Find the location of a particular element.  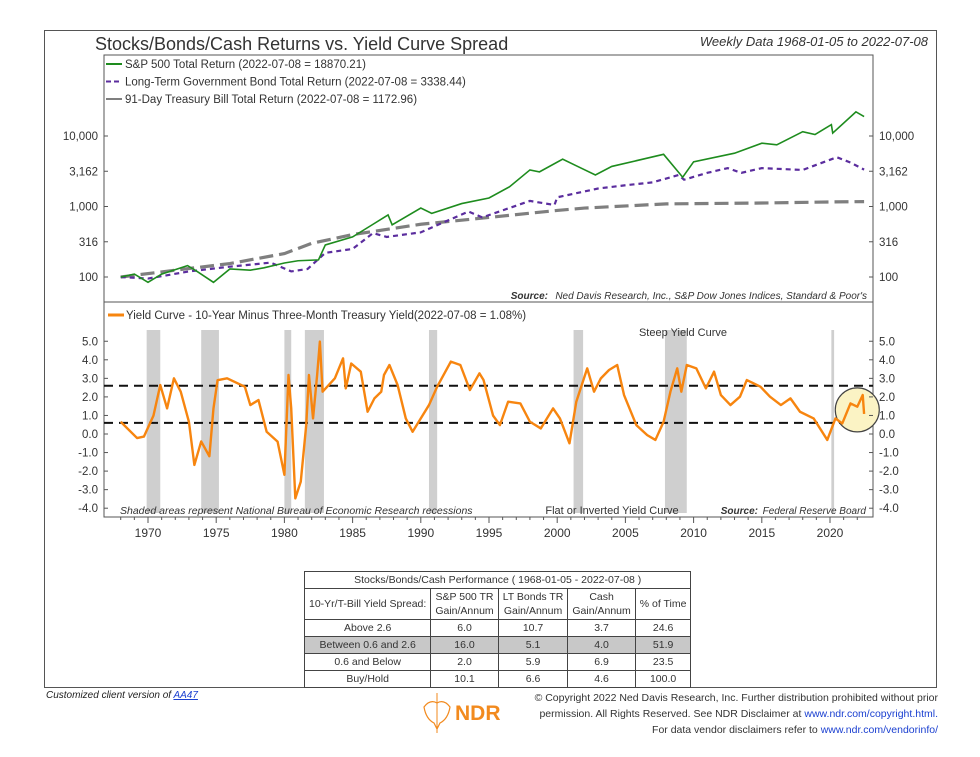

header-cash: Cash Gain/Annum is located at coordinates (601, 604).